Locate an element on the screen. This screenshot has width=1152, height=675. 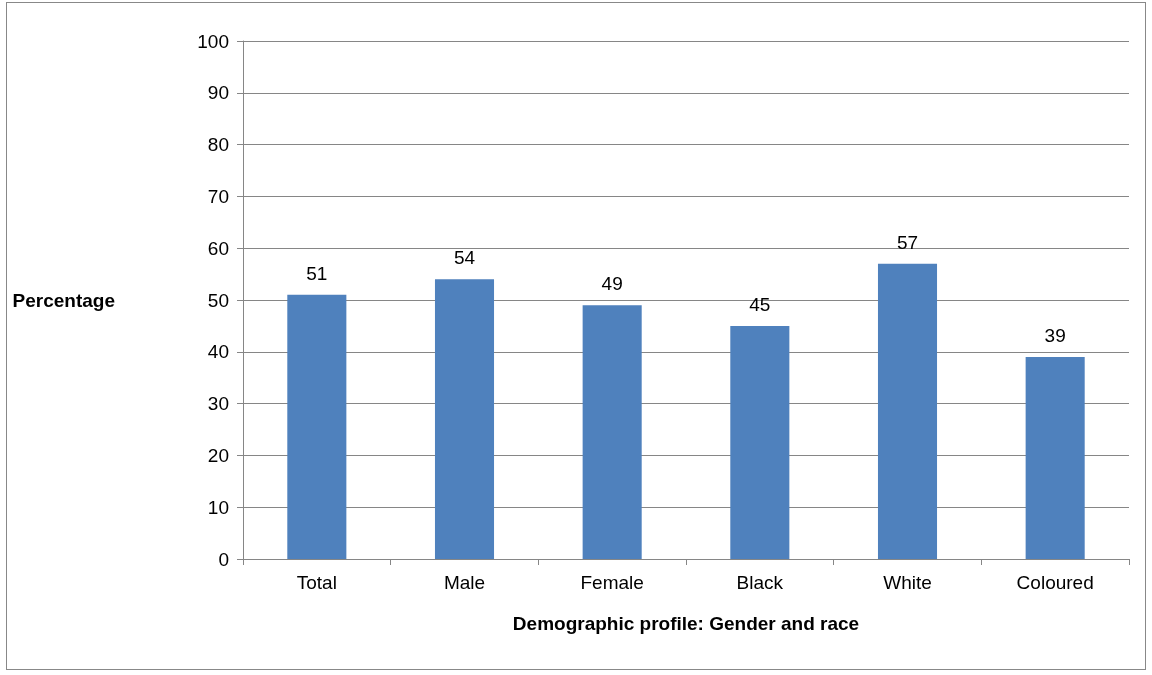
data-label: 39 is located at coordinates (1055, 335).